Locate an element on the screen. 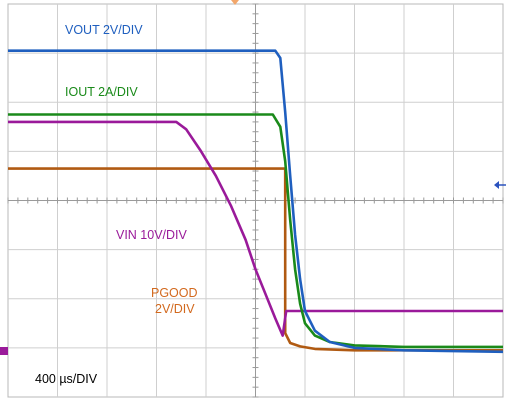 This screenshot has width=509, height=402. pgood-label-line2: 2V/DIV is located at coordinates (175, 309).